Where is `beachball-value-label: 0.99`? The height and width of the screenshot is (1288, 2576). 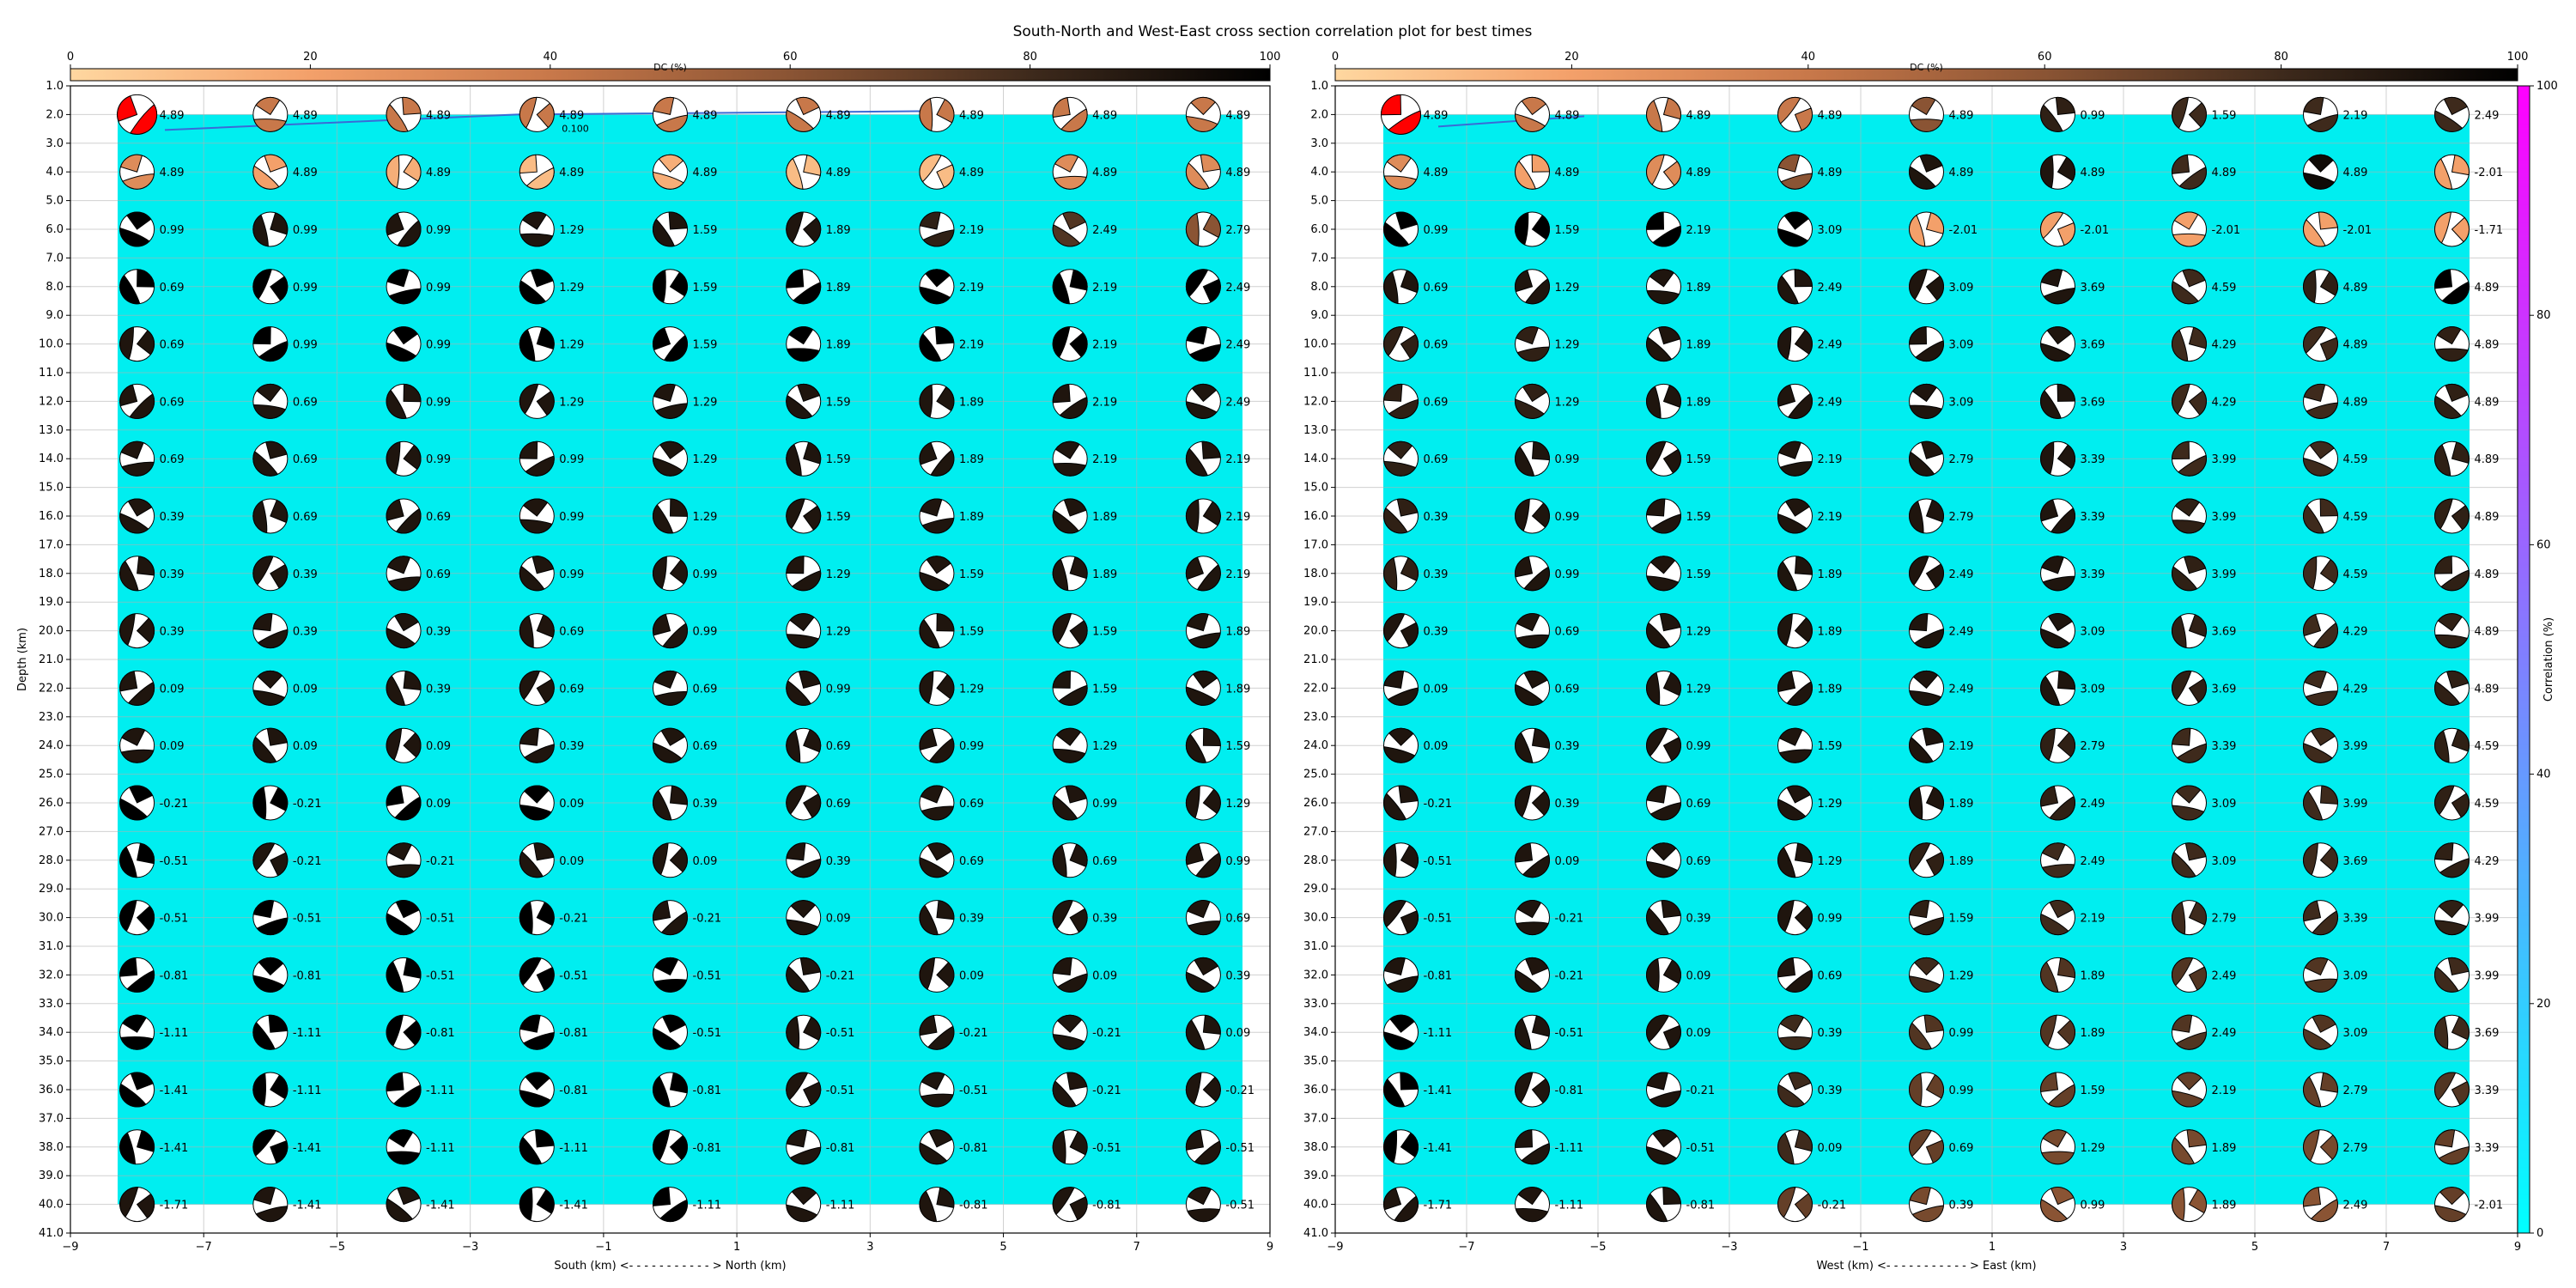 beachball-value-label: 0.99 is located at coordinates (1961, 1034).